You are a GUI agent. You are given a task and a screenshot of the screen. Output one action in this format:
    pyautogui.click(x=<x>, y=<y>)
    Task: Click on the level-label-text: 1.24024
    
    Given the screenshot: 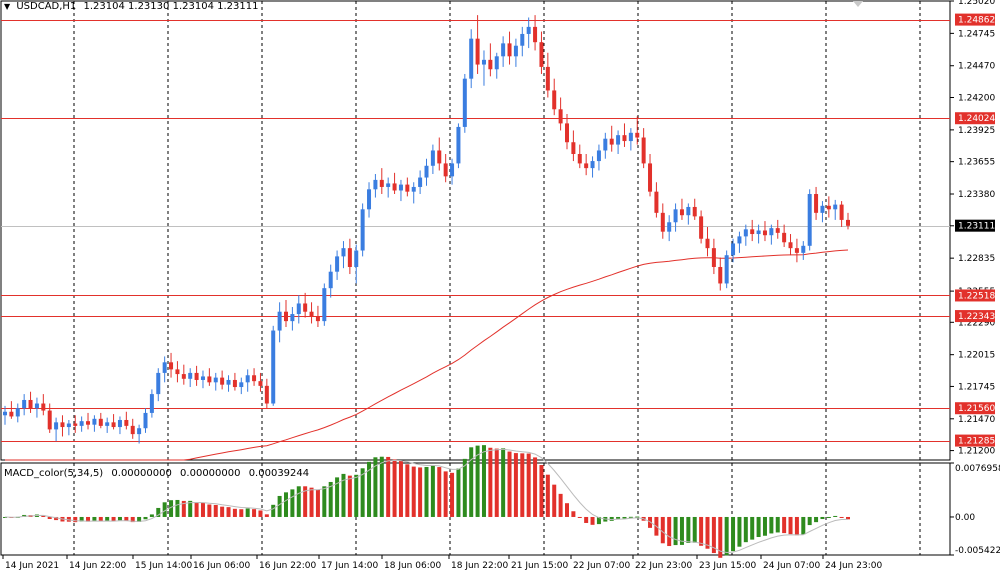 What is the action you would take?
    pyautogui.click(x=976, y=119)
    